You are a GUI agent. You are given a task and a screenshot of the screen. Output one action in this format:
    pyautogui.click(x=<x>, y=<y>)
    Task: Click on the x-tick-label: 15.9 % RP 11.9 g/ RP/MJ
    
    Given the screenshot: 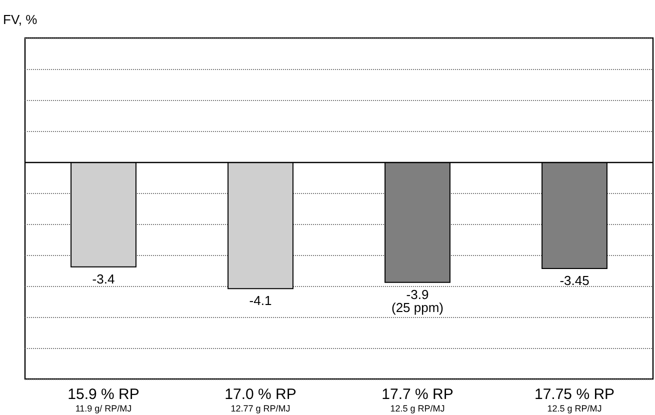 What is the action you would take?
    pyautogui.click(x=104, y=400)
    